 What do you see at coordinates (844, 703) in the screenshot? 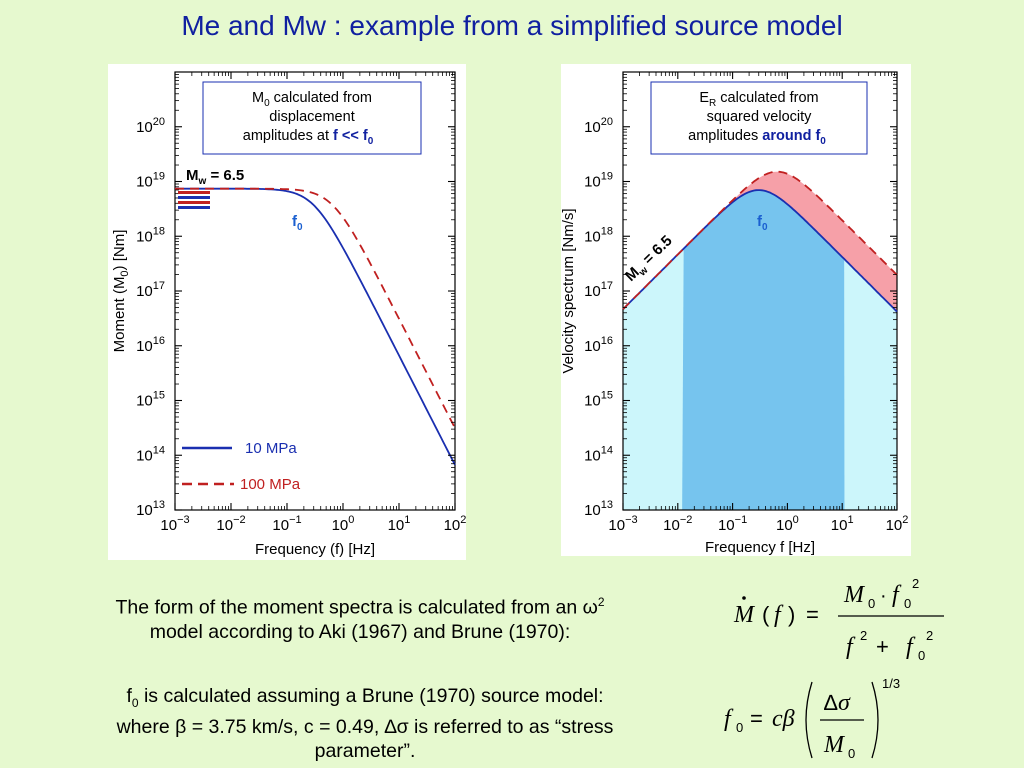
I see `svg-text: σ` at bounding box center [844, 703].